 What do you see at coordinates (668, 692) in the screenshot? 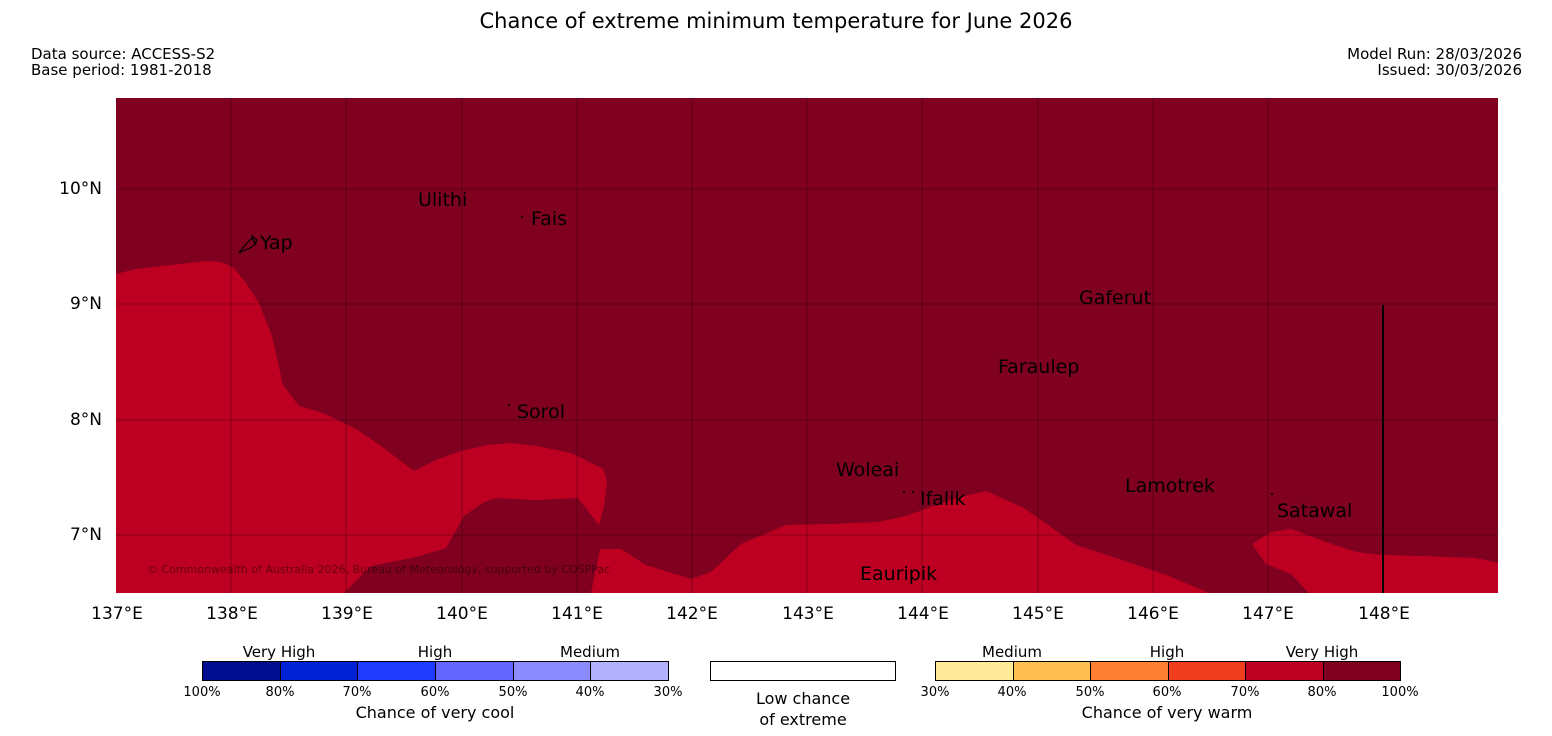
I see `cool-tick: 30%` at bounding box center [668, 692].